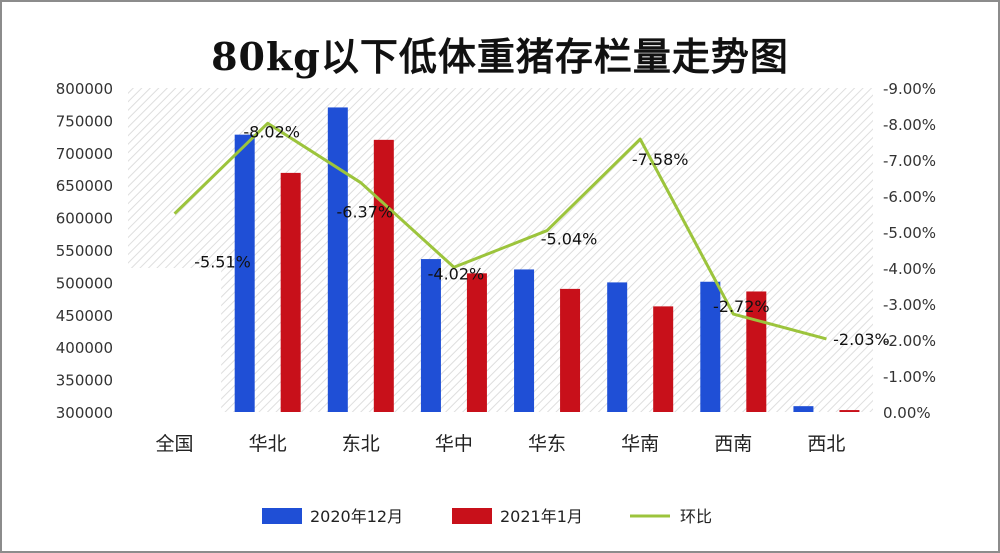 This screenshot has width=1000, height=553. I want to click on left-tick-label: 800000, so click(84, 89).